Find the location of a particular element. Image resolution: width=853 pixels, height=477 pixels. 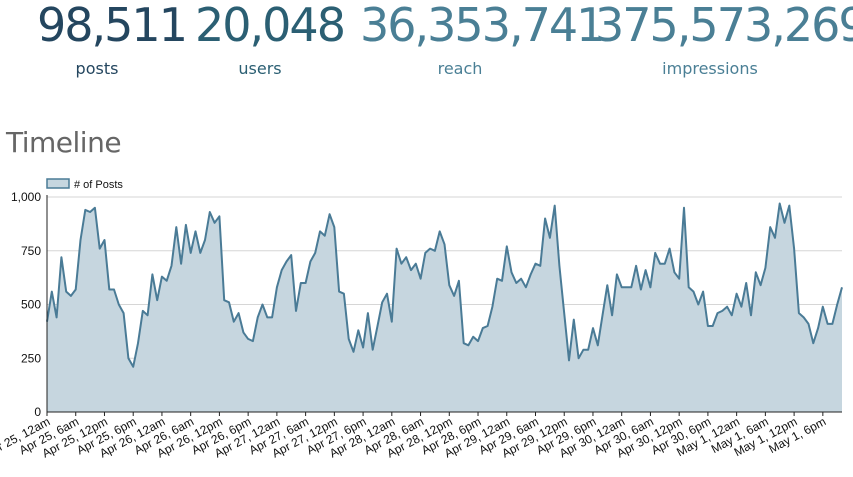

stat-reach-label: reach is located at coordinates (460, 68).